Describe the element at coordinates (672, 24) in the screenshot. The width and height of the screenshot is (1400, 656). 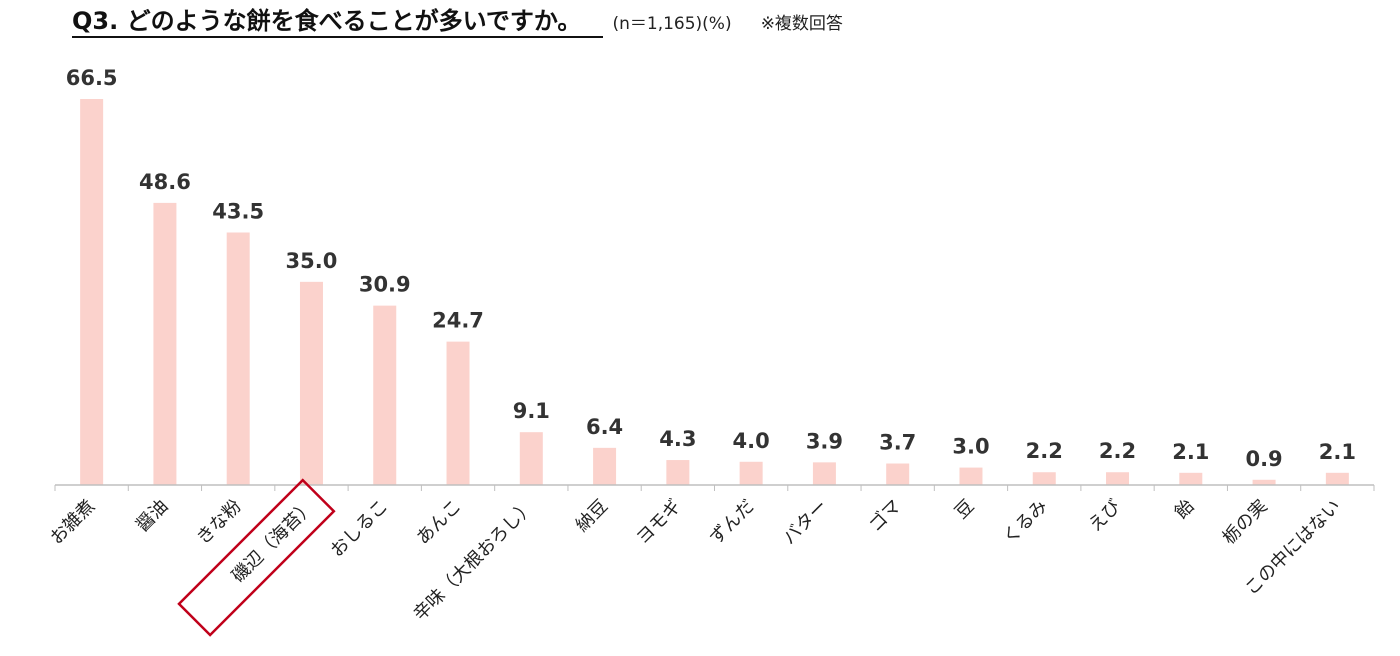
I see `sample-size: (n＝1,165)(%)` at that location.